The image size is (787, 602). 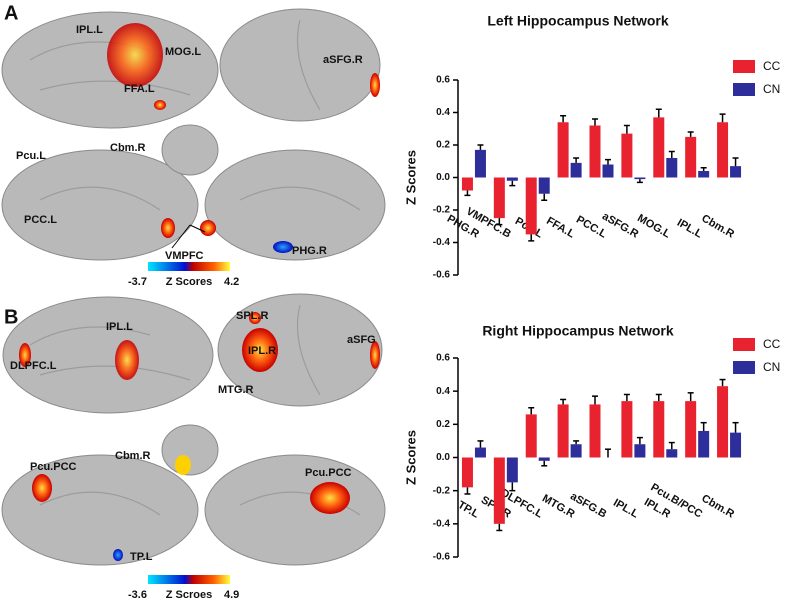 I want to click on colorbar-max: 4.2, so click(x=231, y=282).